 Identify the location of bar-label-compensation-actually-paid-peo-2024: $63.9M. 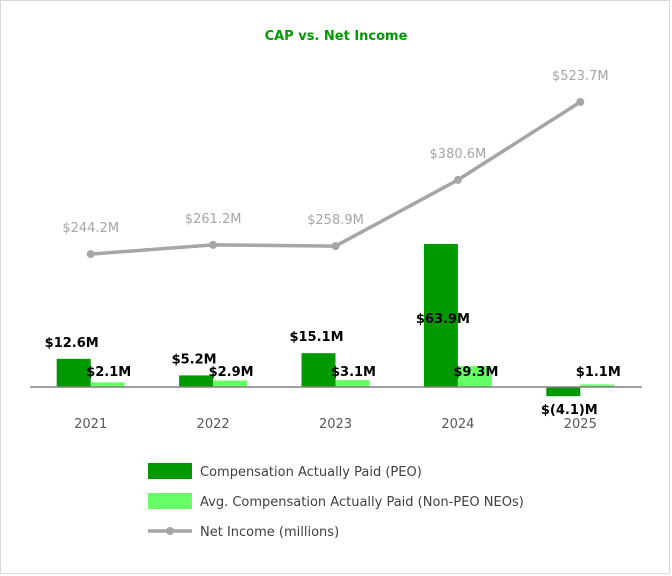
(443, 319).